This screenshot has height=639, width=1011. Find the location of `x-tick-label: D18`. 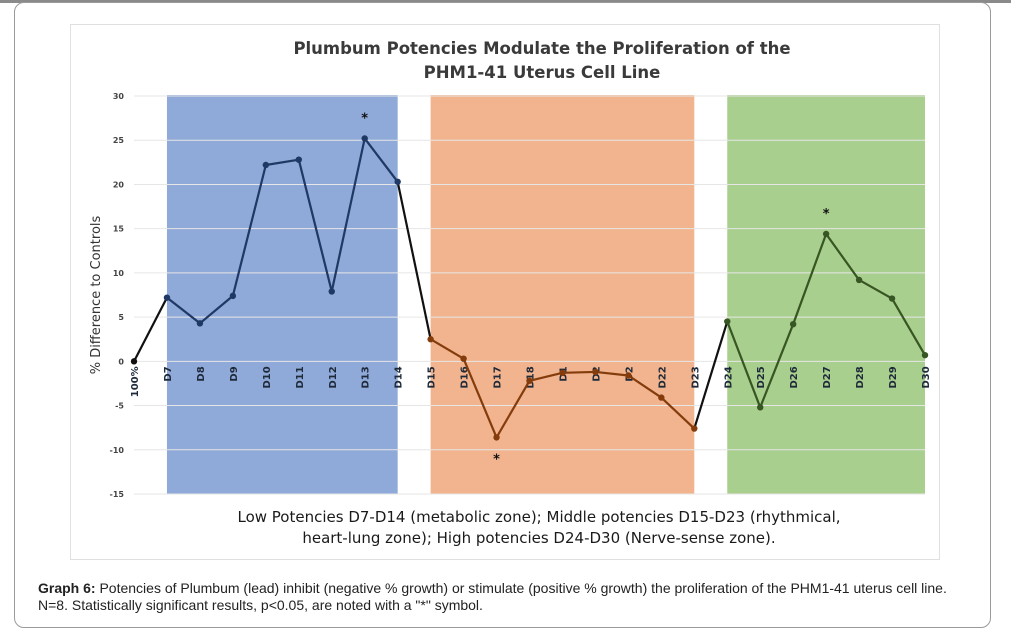

x-tick-label: D18 is located at coordinates (531, 377).